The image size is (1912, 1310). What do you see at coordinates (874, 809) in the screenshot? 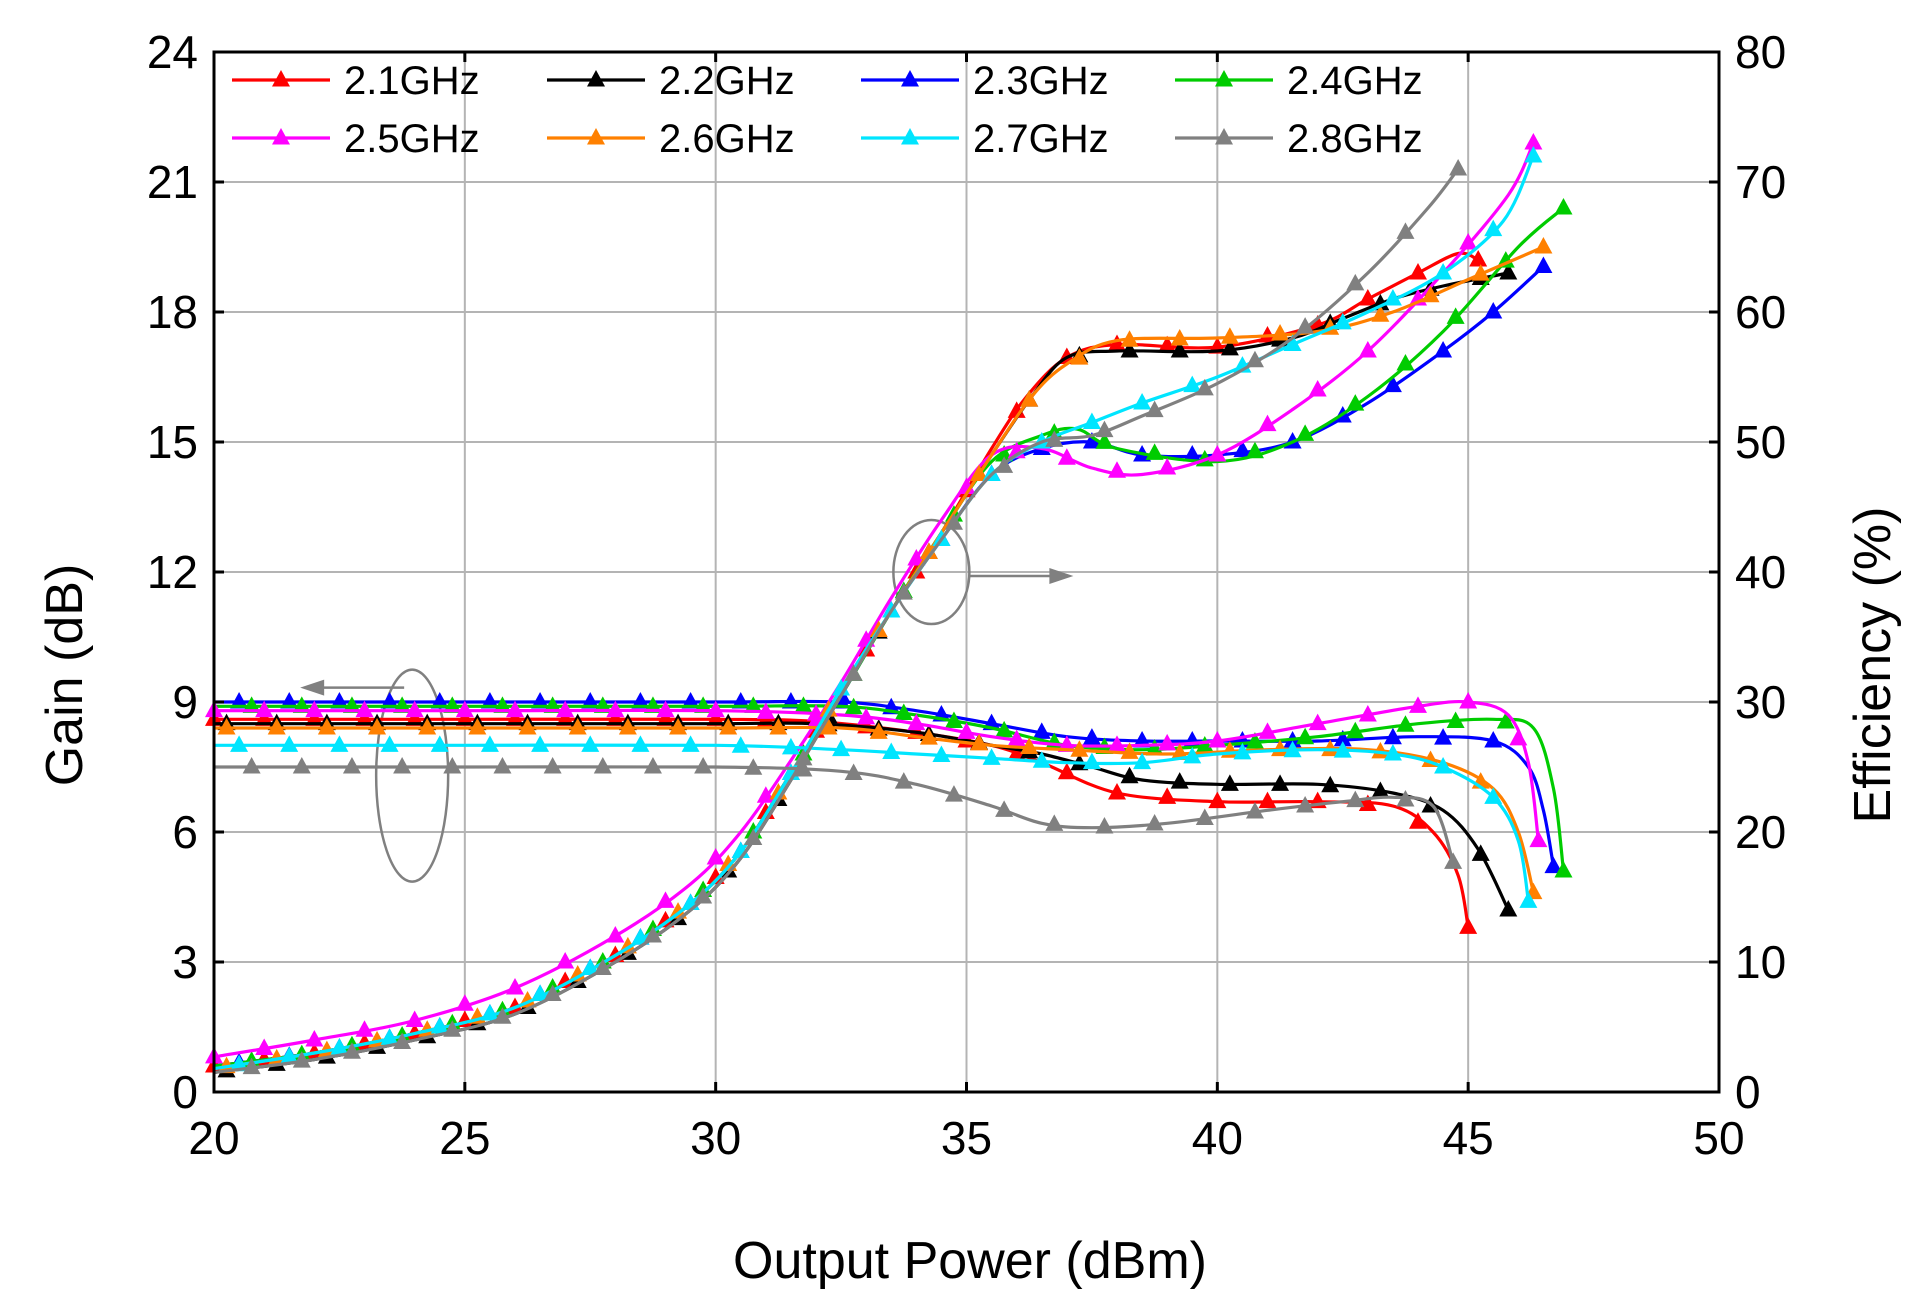
I see `gain-line-2.6GHz` at bounding box center [874, 809].